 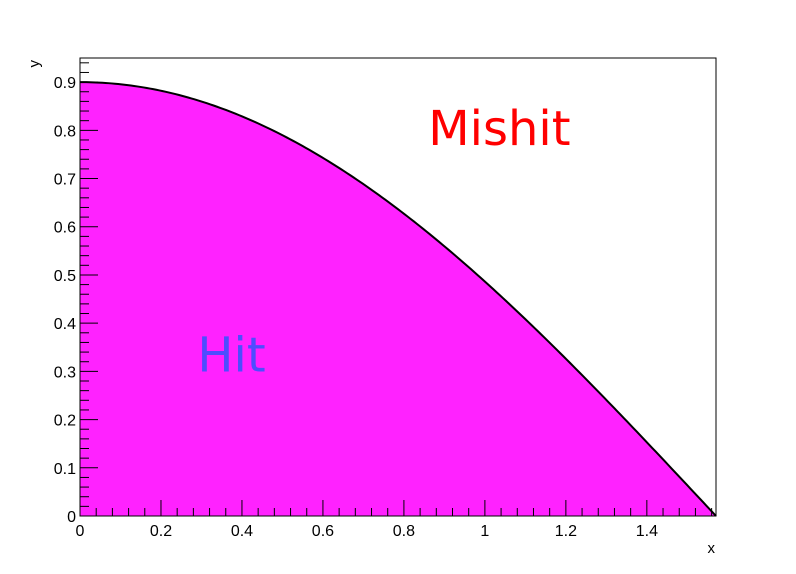 I want to click on y-tick-label: 0.7, so click(x=65, y=180).